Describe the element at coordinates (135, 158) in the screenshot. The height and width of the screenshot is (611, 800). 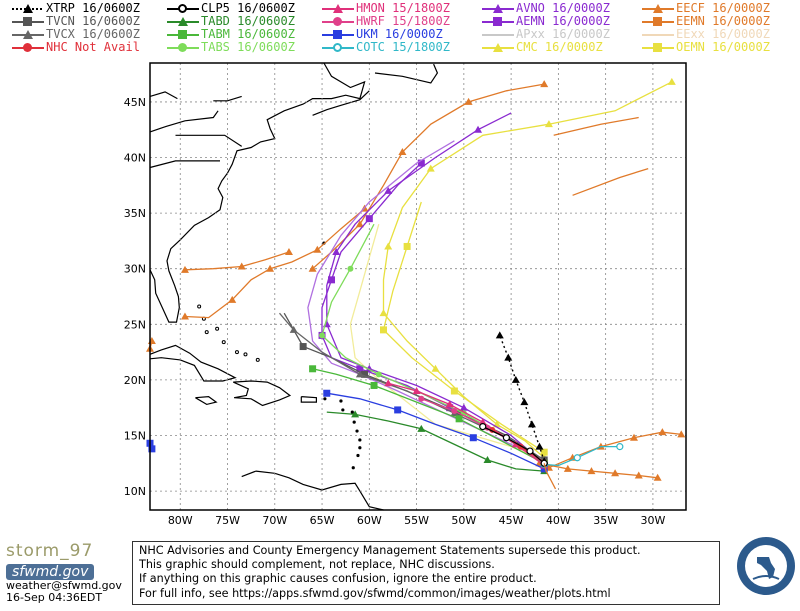
I see `lat-label: 40N` at that location.